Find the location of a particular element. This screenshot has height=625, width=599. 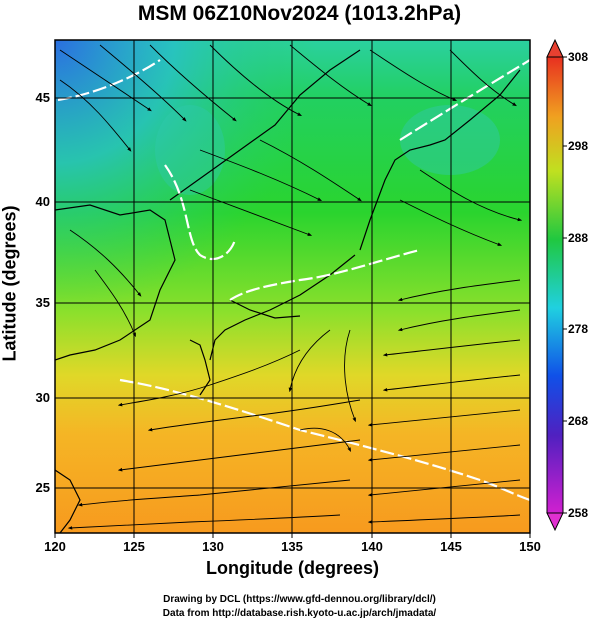

x-tick-label: 145 is located at coordinates (451, 546).